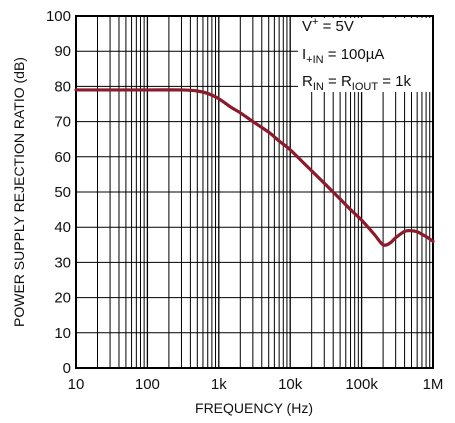 This screenshot has width=455, height=423. I want to click on annotation-resistance: RIN = RIOUT = 1k, so click(356, 83).